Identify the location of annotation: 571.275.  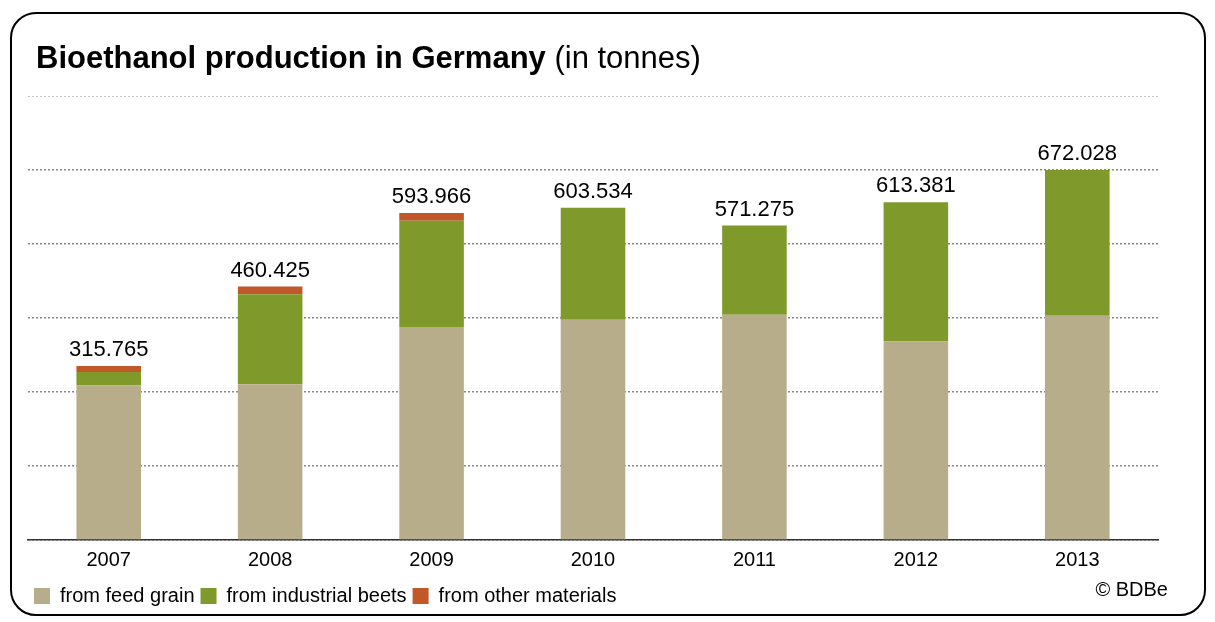
(754, 208).